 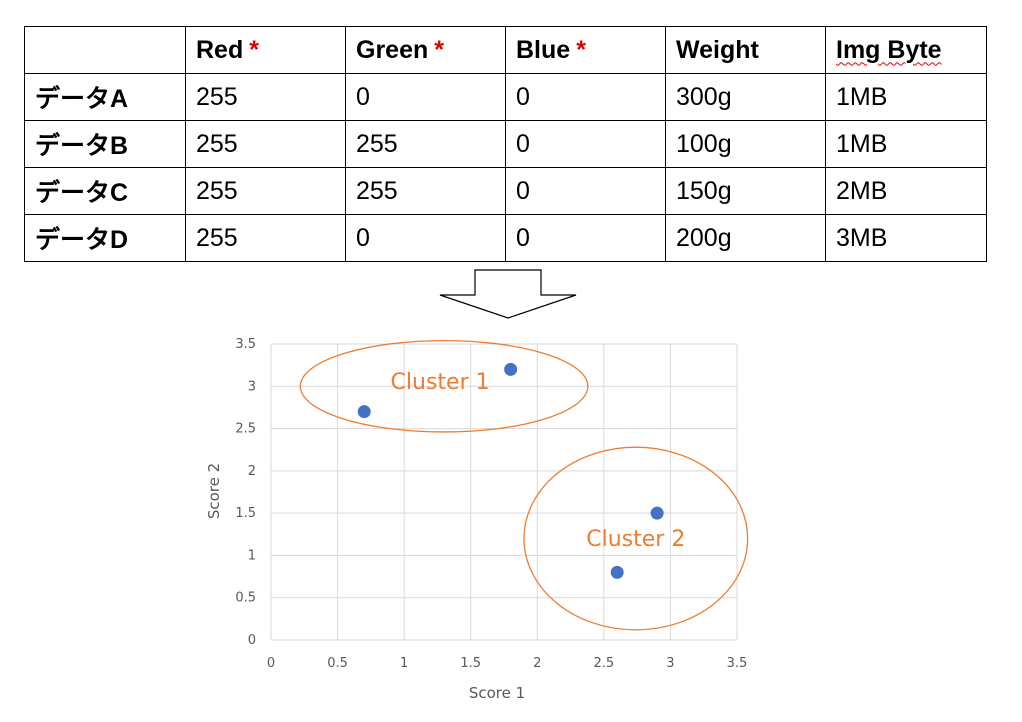 I want to click on x-tick-label: 0.5, so click(x=337, y=663).